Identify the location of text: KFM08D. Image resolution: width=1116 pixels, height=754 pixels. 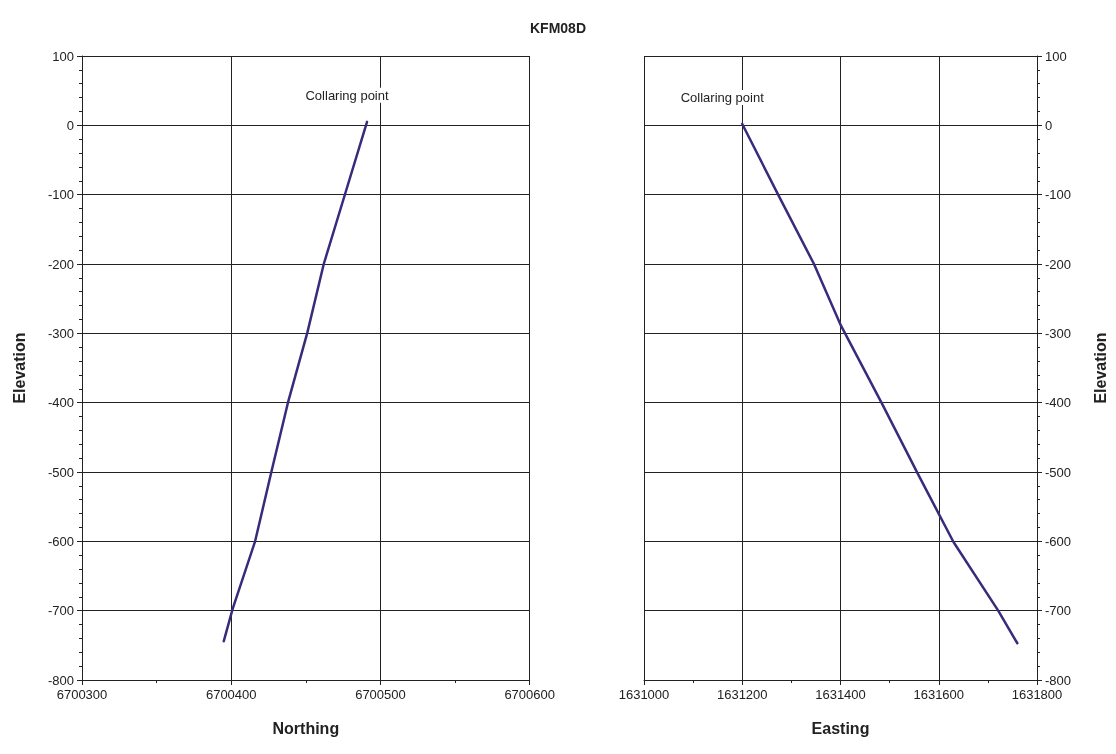
(558, 28).